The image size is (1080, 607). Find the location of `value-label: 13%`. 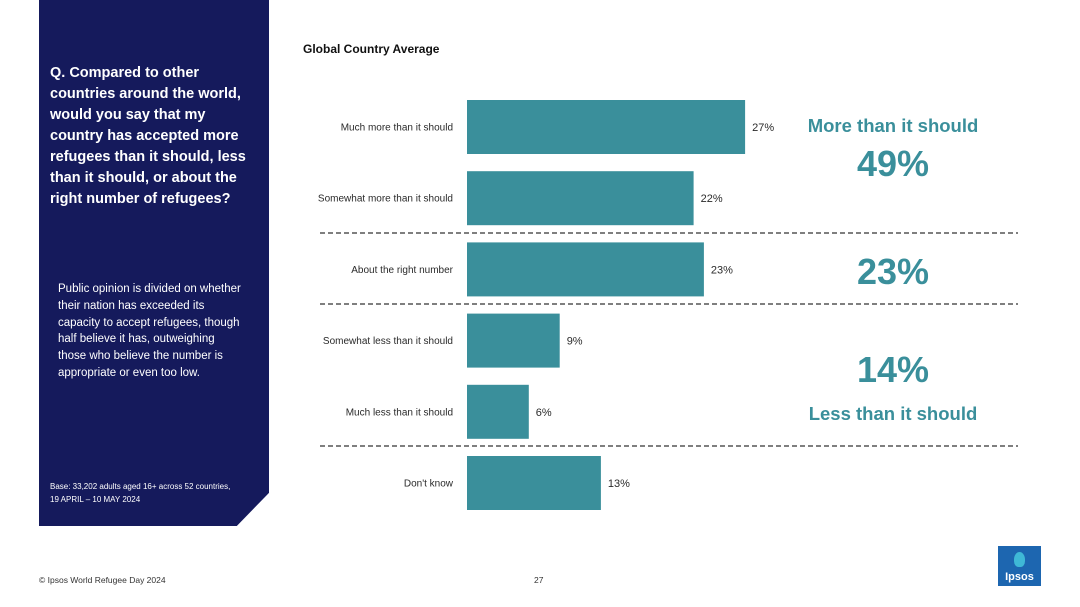

value-label: 13% is located at coordinates (619, 484).